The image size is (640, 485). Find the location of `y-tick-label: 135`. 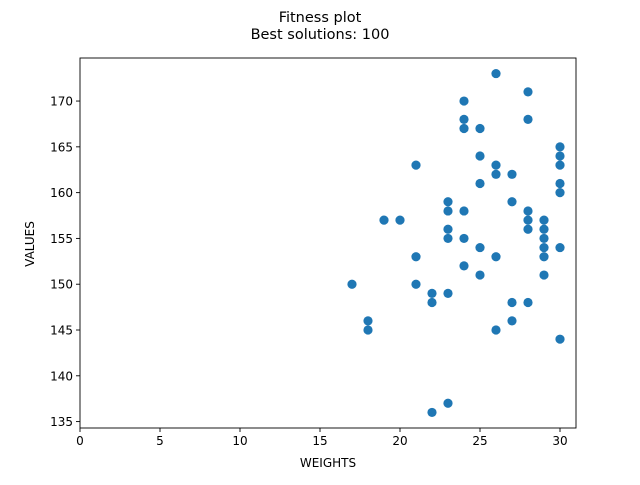

y-tick-label: 135 is located at coordinates (61, 422).